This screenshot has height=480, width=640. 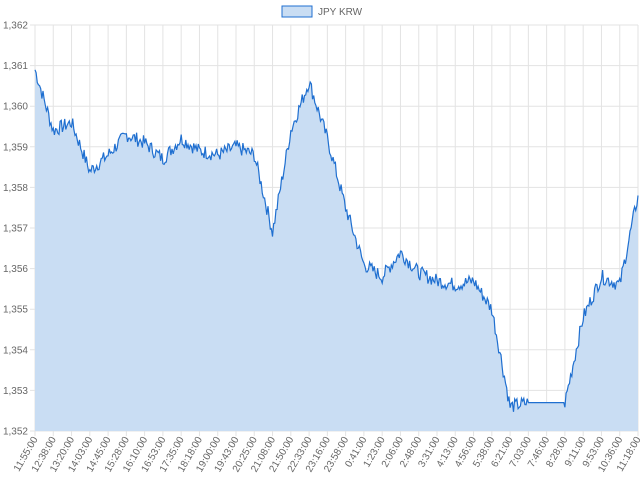 What do you see at coordinates (15, 66) in the screenshot?
I see `y-tick-label: 1,361` at bounding box center [15, 66].